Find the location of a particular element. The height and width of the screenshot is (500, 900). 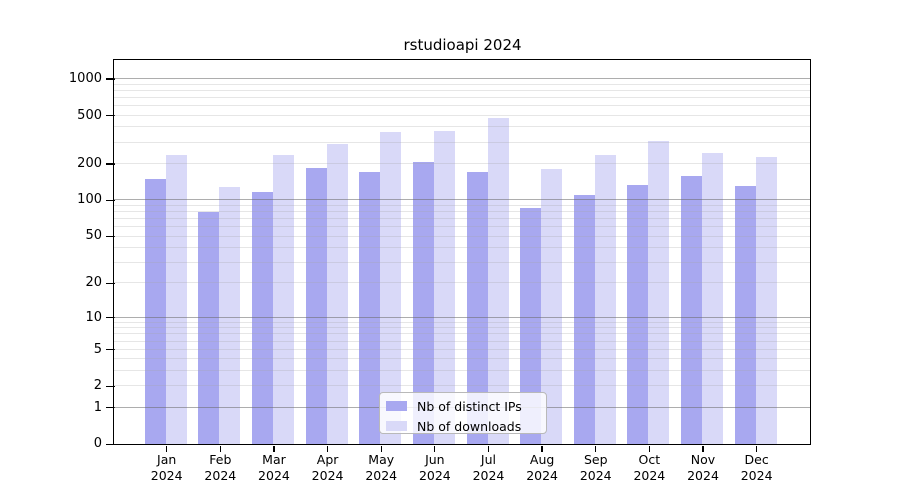

x-tick-label-aug: Aug 2024 is located at coordinates (542, 467).